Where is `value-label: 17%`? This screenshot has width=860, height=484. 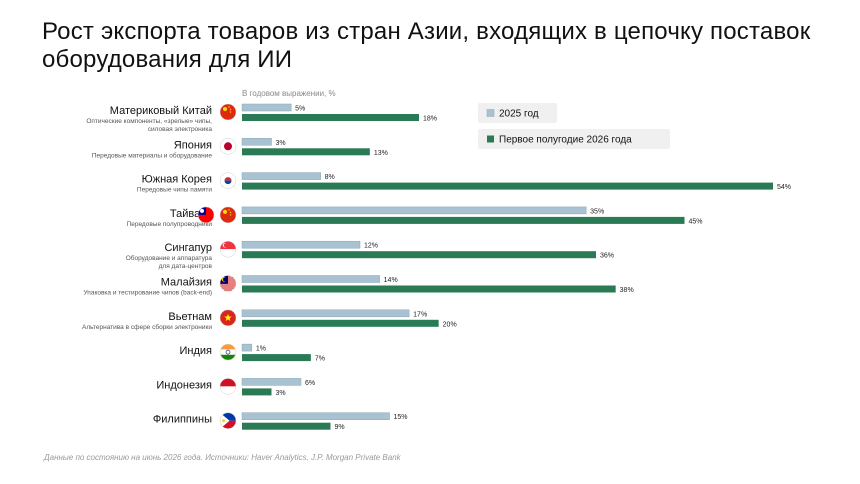
value-label: 17% is located at coordinates (420, 314).